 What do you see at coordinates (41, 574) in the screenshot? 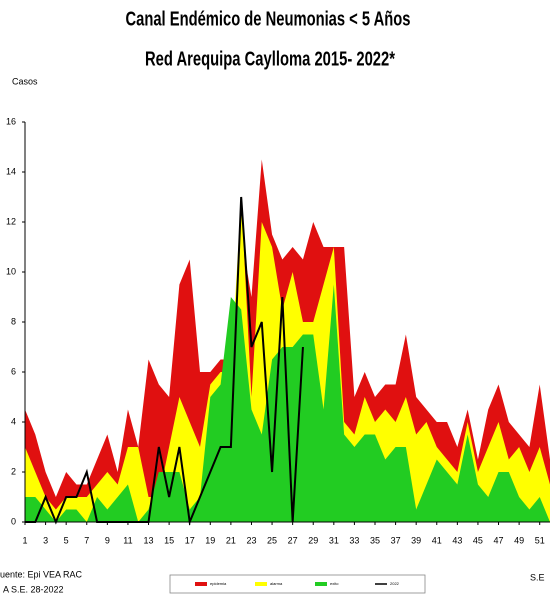
I see `source: uente: Epi VEA RAC` at bounding box center [41, 574].